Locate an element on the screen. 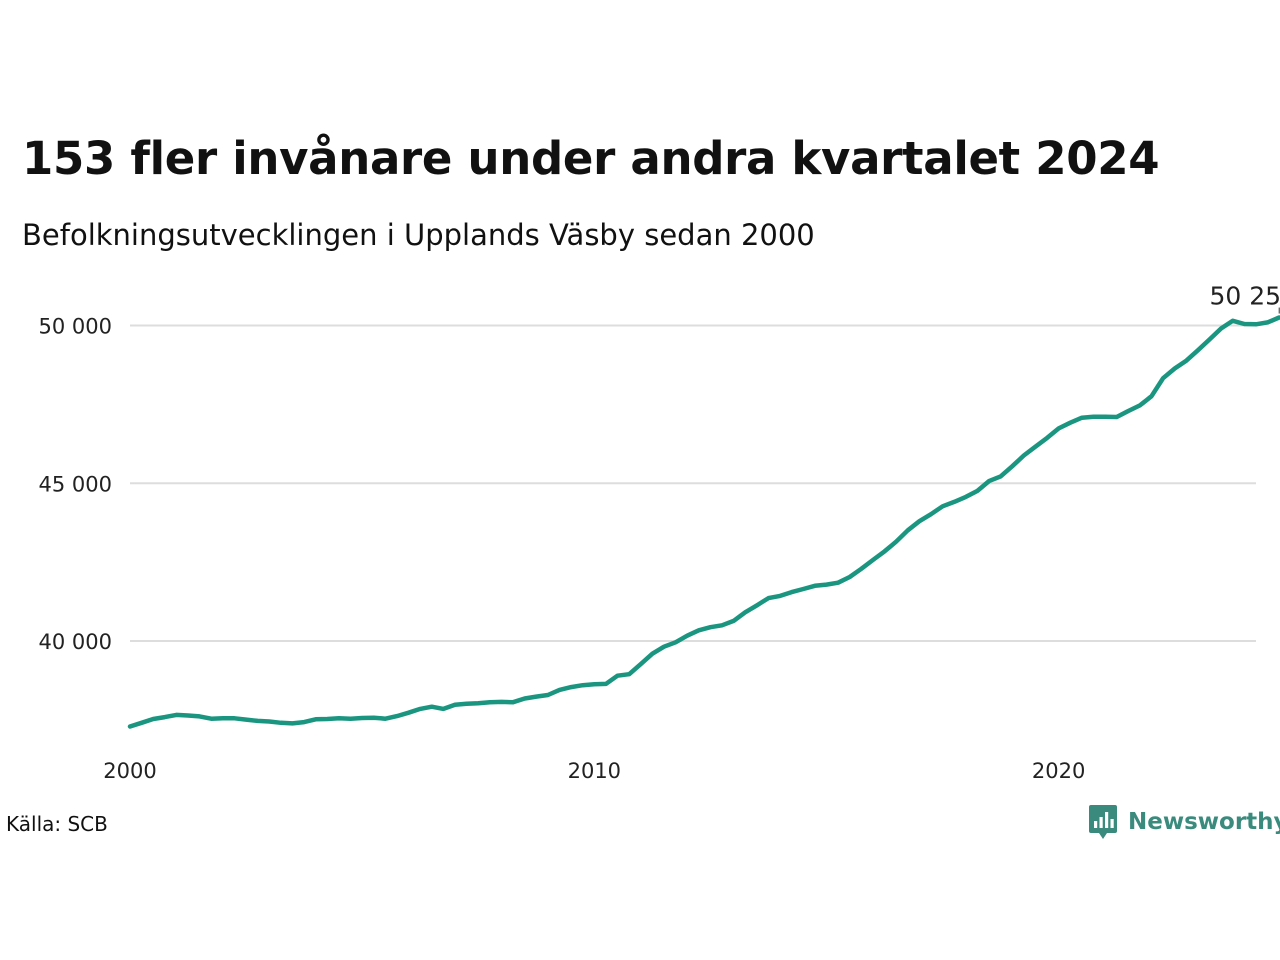 The width and height of the screenshot is (1280, 960). y-axis-labels: 40 000 45 000 50 000 is located at coordinates (75, 484).